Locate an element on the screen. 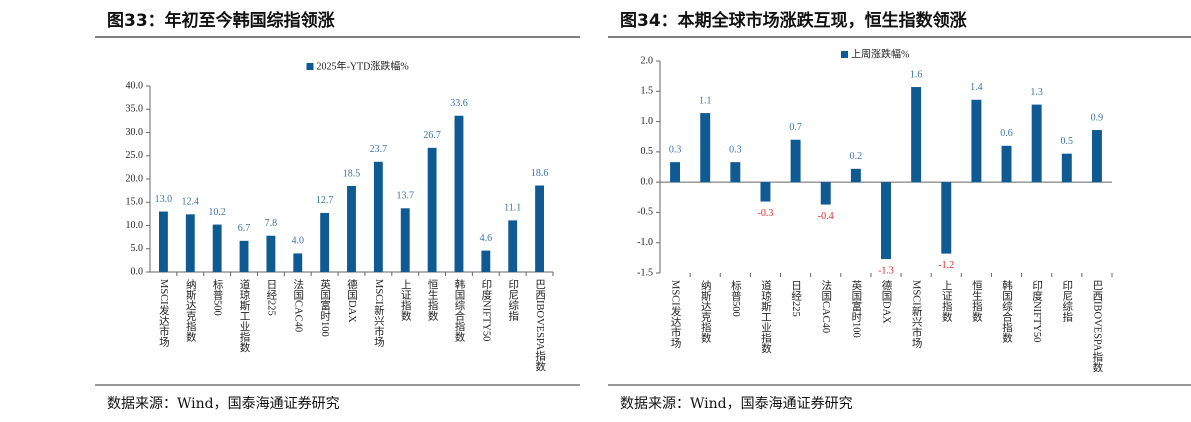 Image resolution: width=1191 pixels, height=422 pixels. y-tick-label: 40.0 is located at coordinates (135, 85).